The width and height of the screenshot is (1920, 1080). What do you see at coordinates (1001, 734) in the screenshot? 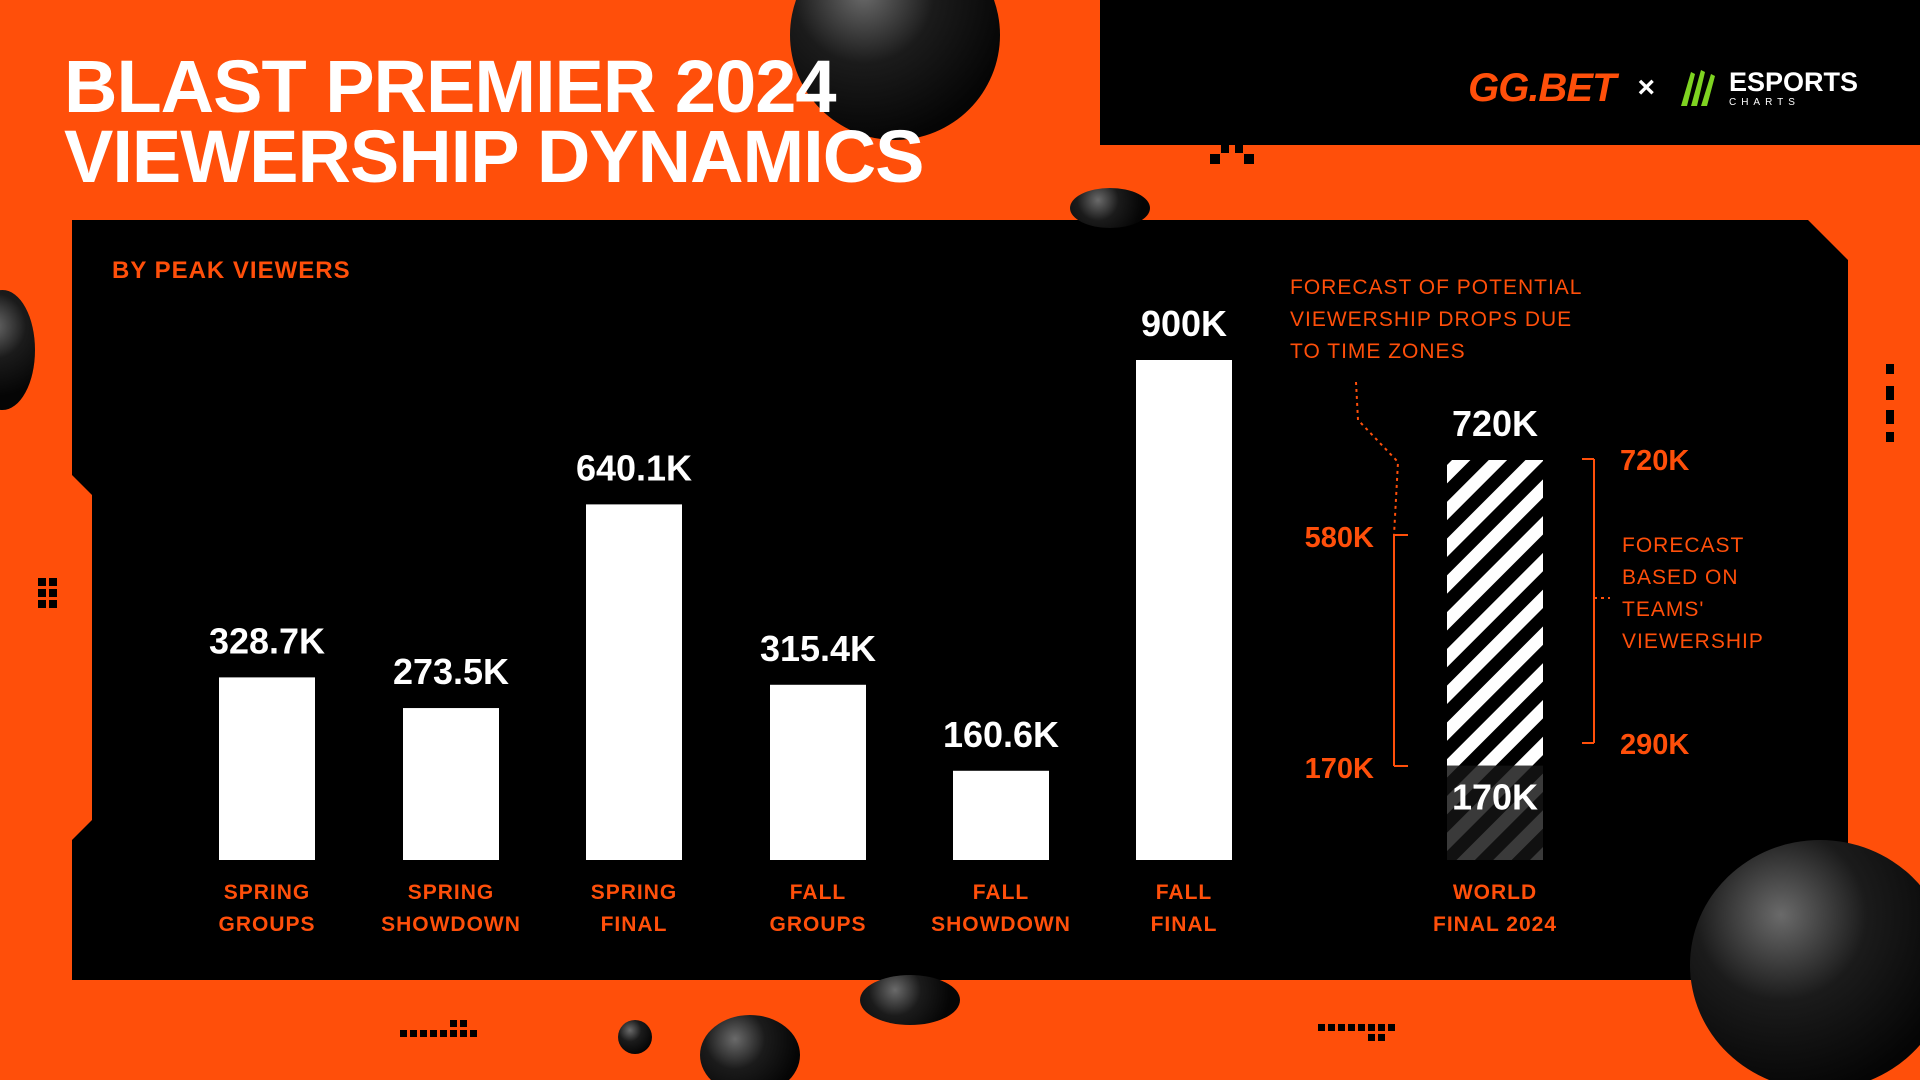
I see `bar-value-label: 160.6K` at bounding box center [1001, 734].